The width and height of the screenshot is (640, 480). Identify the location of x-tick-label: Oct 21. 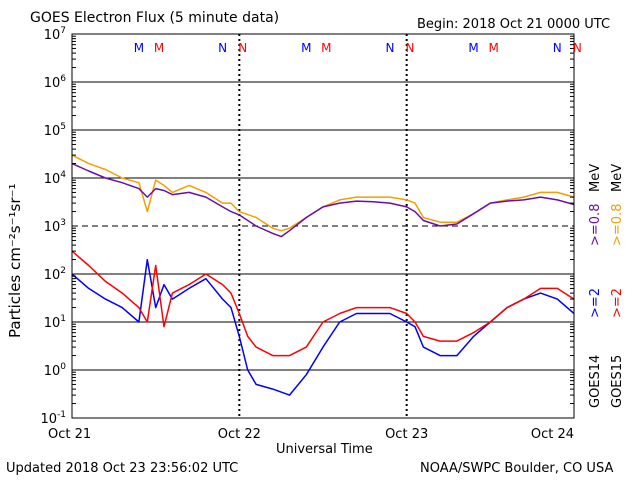
(69, 434).